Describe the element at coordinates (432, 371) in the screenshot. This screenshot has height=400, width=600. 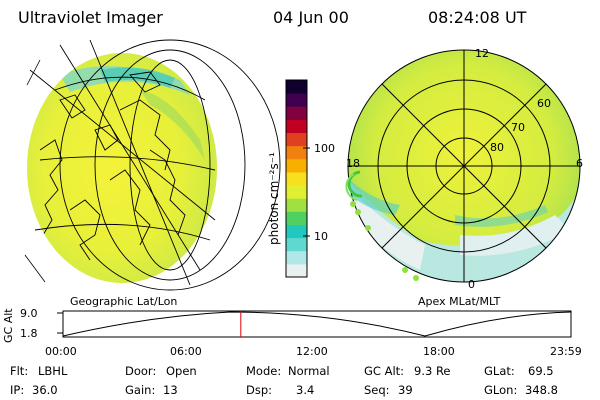
I see `gcalt-value: 9.3 Re` at that location.